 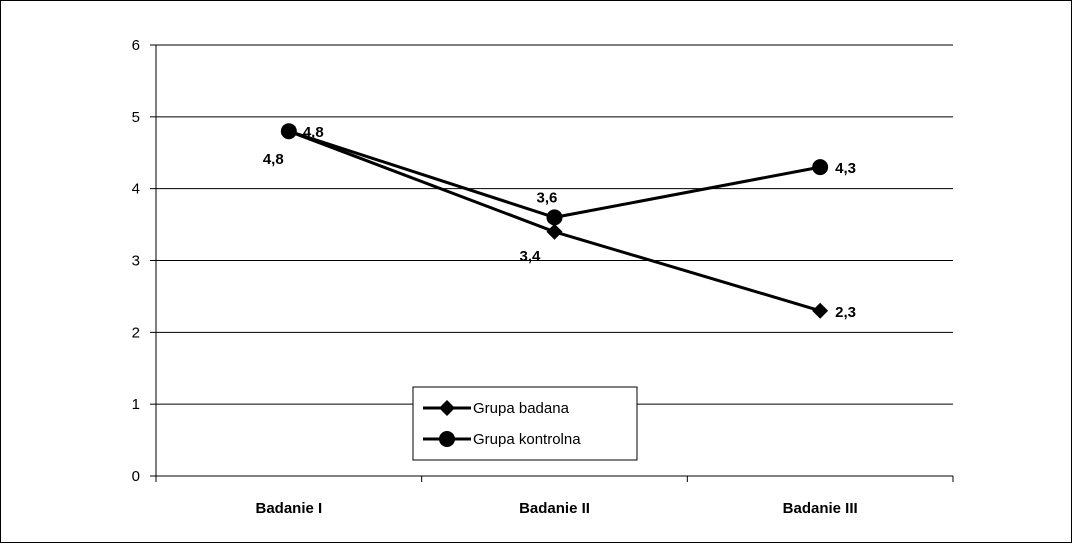 I want to click on x-category-label: Badanie I, so click(x=288, y=508).